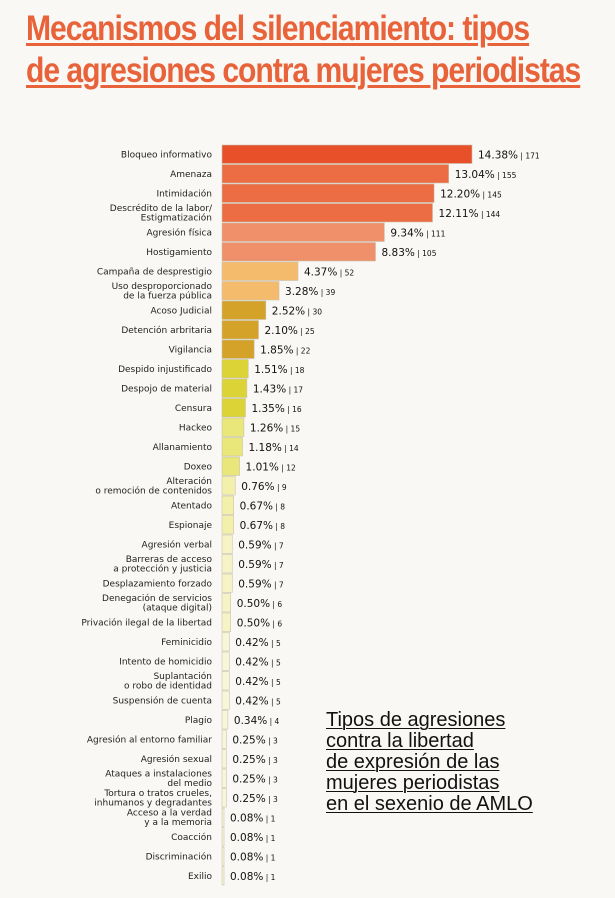 This screenshot has height=898, width=615. Describe the element at coordinates (180, 232) in the screenshot. I see `category-label: Agresión física` at that location.